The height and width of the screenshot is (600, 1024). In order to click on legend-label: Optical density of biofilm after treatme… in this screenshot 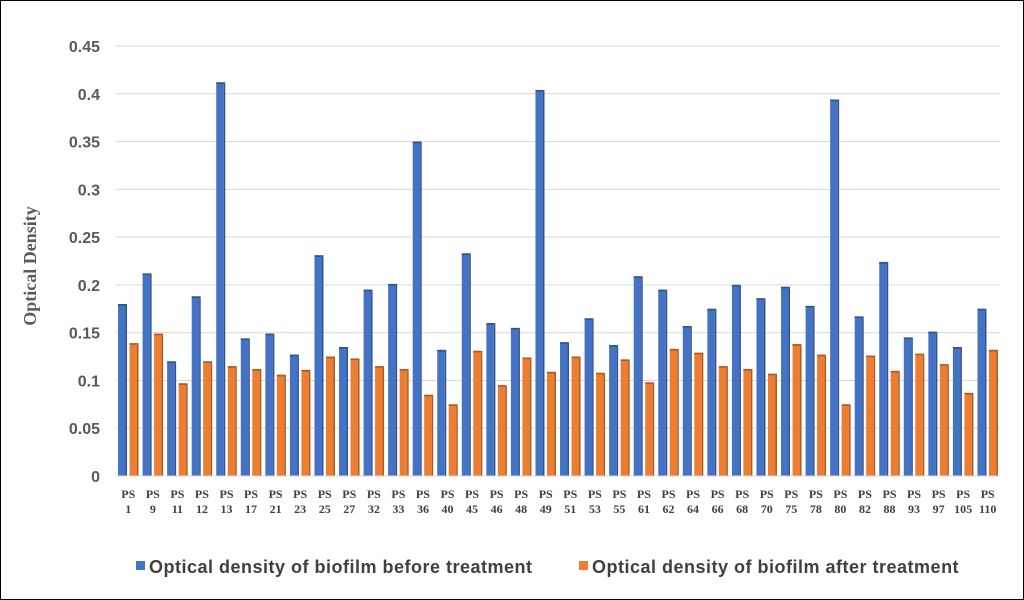, I will do `click(775, 567)`.